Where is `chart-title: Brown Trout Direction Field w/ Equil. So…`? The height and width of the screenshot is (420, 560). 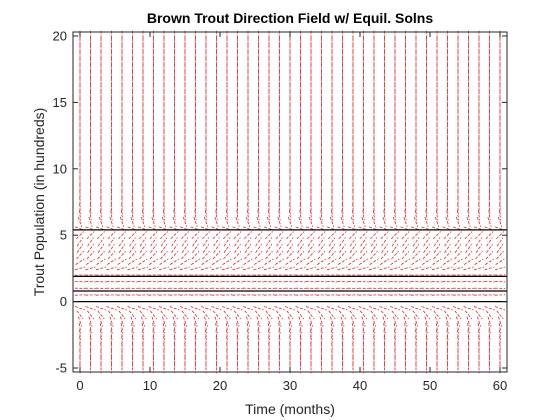
chart-title: Brown Trout Direction Field w/ Equil. So… is located at coordinates (290, 18).